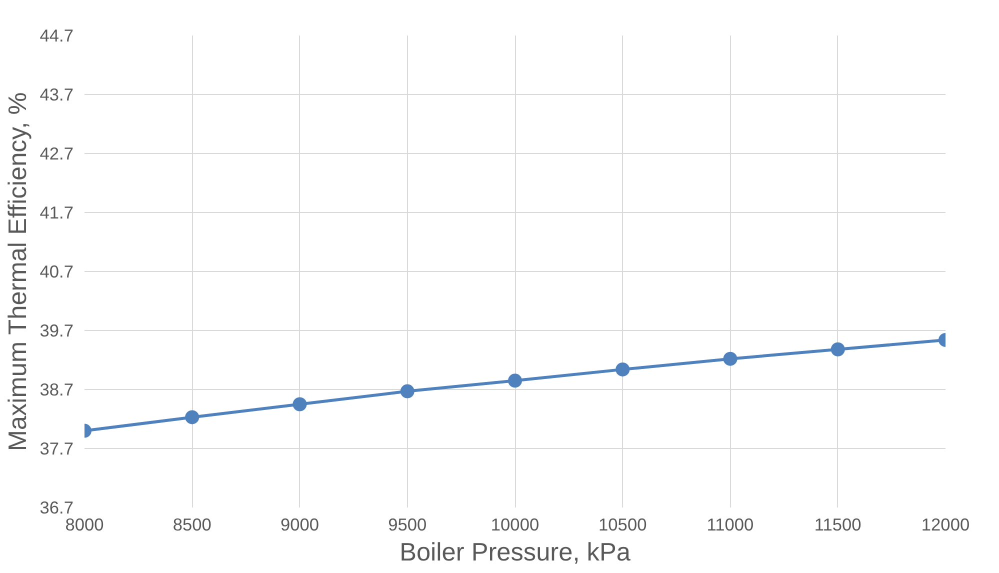  What do you see at coordinates (57, 36) in the screenshot?
I see `y-tick-label: 44.7` at bounding box center [57, 36].